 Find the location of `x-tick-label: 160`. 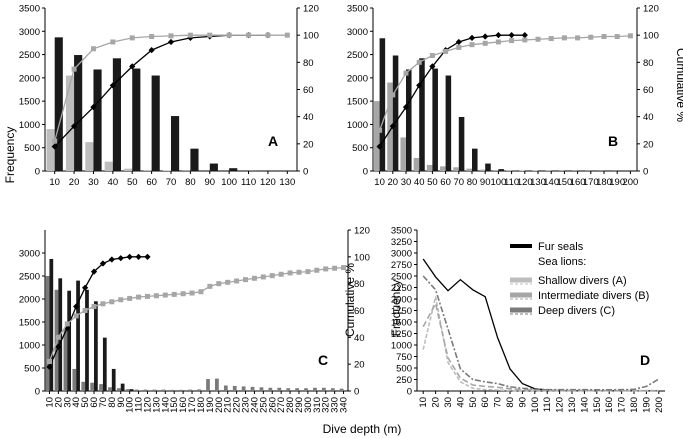

x-tick-label: 160 is located at coordinates (578, 182).